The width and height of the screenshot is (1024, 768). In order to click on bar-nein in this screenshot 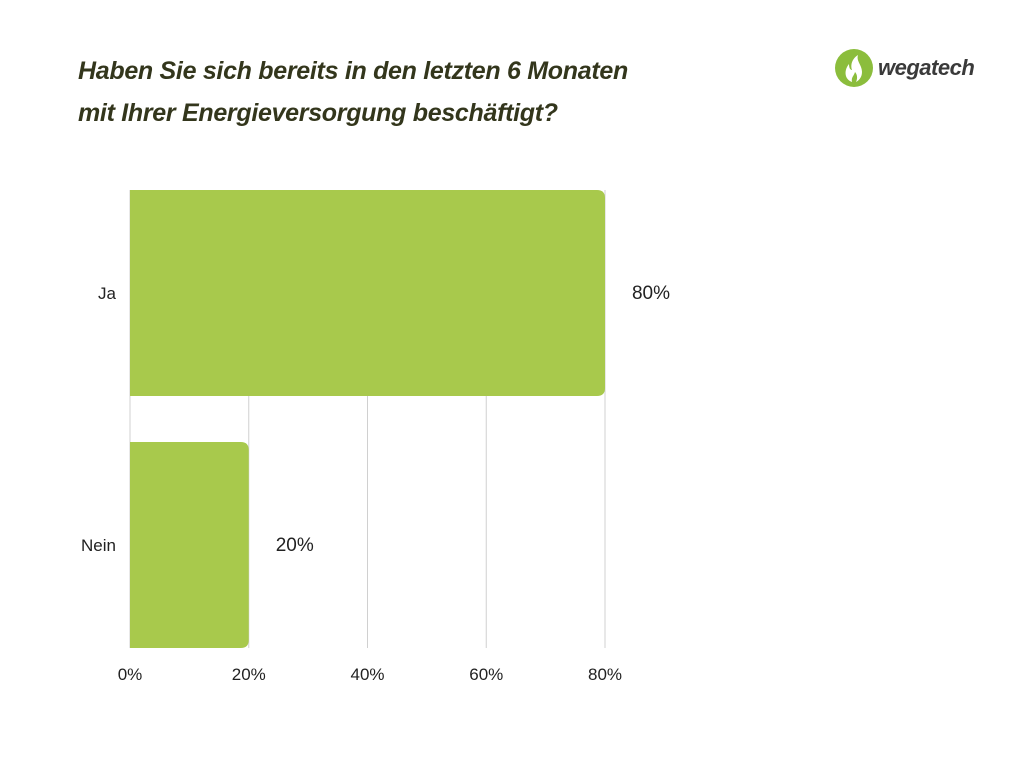, I will do `click(189, 545)`.